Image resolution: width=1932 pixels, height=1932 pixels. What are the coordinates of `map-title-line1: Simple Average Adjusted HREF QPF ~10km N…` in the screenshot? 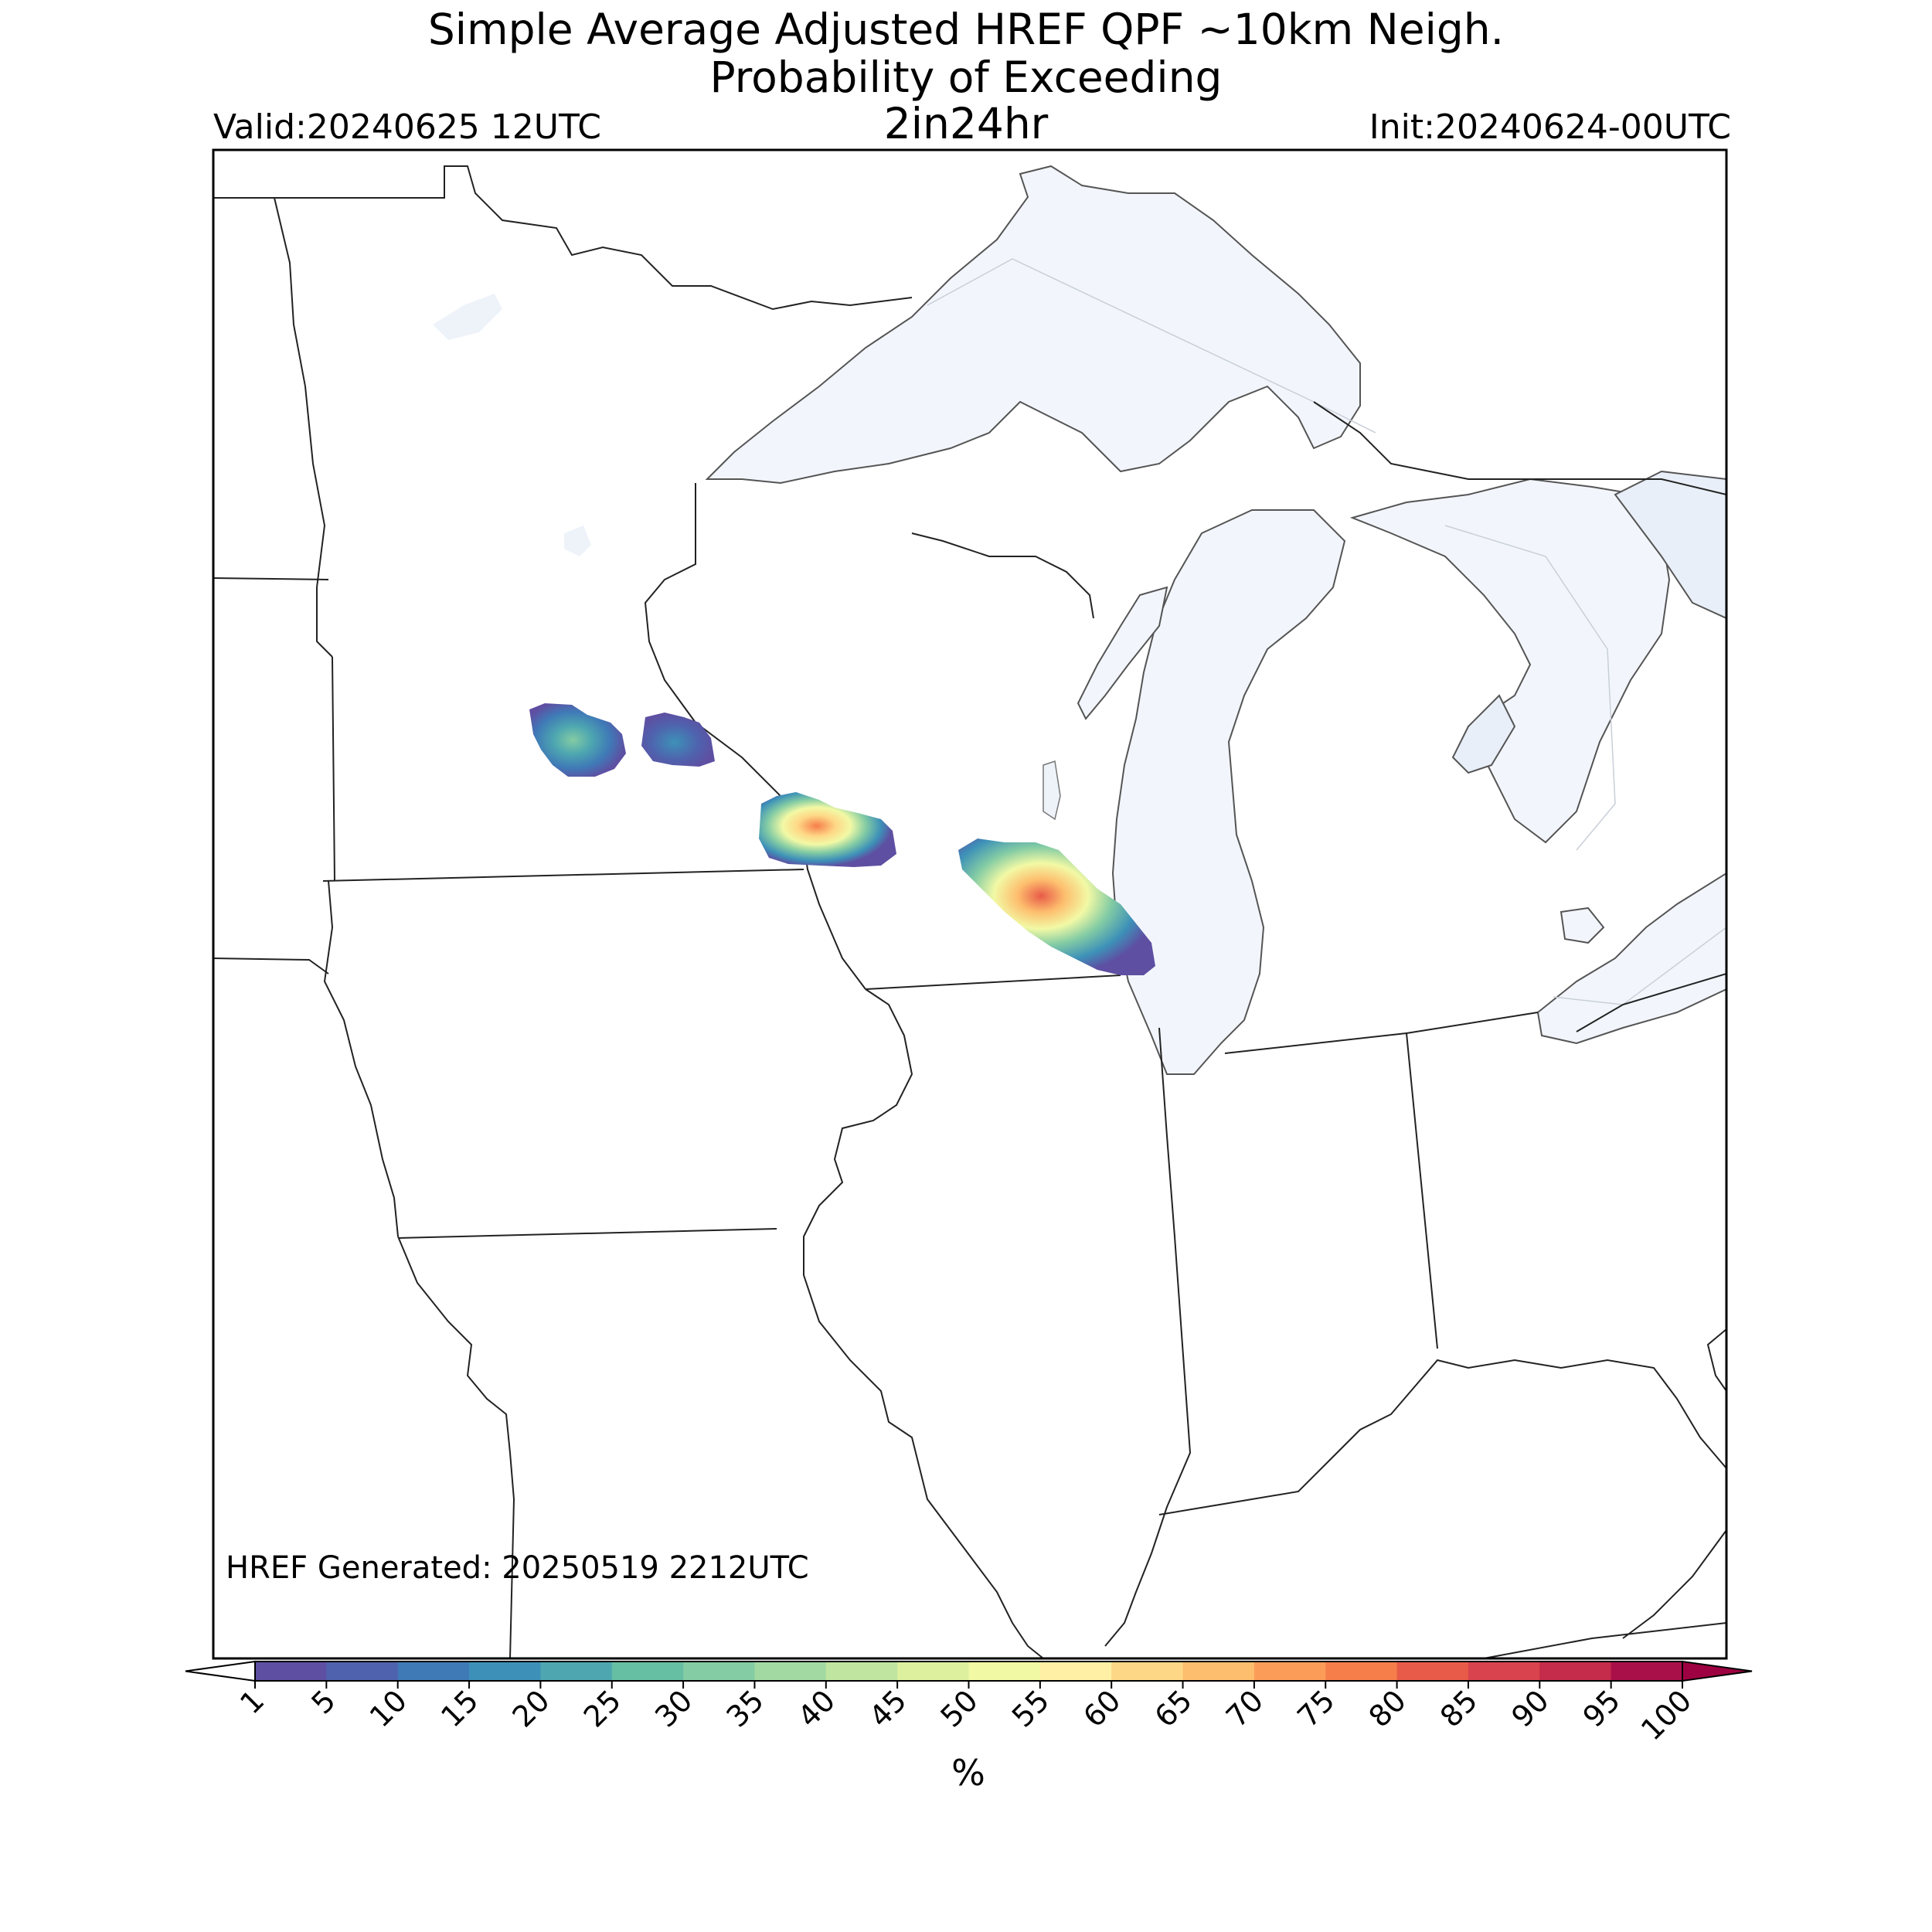 It's located at (966, 29).